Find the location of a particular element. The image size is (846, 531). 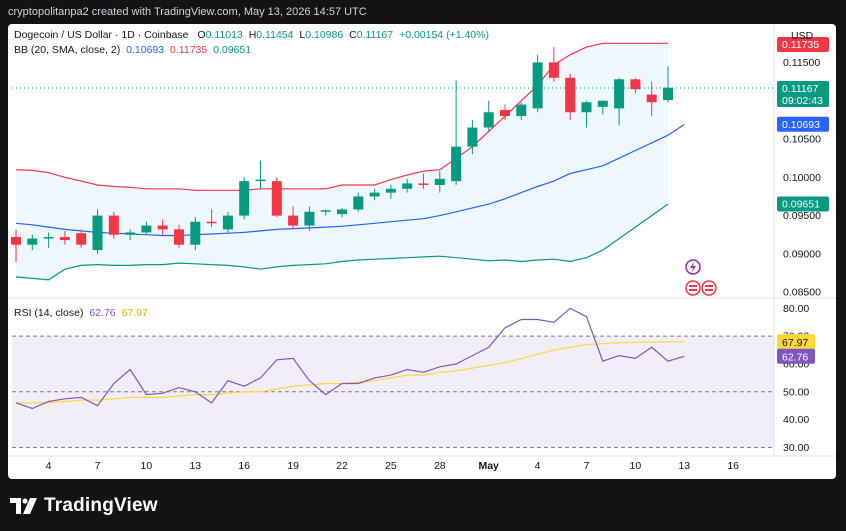

rsi-value-tag: 62.76 is located at coordinates (795, 357).